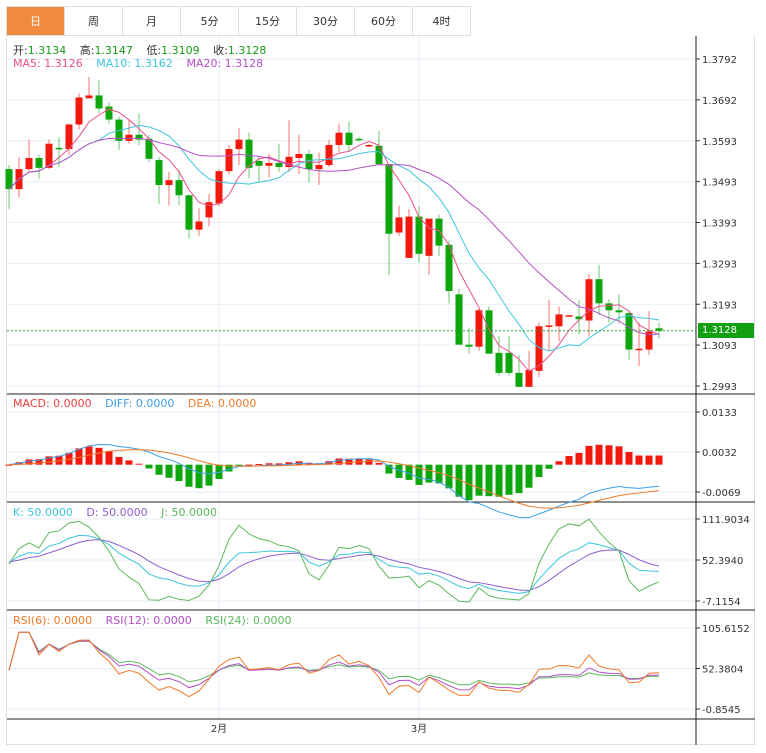  I want to click on macd-value: MACD: 0.0000, so click(52, 403).